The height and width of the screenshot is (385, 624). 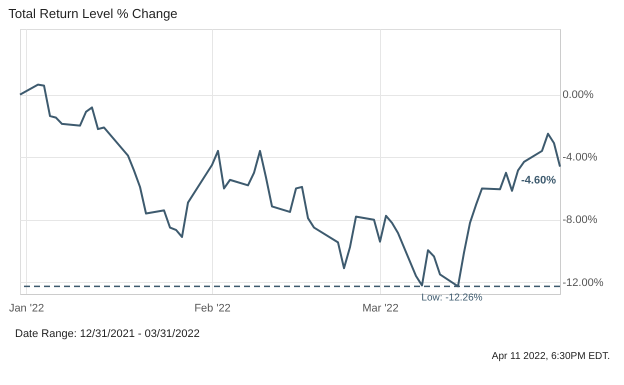 I want to click on y-tick-label: -12.00%, so click(x=583, y=282).